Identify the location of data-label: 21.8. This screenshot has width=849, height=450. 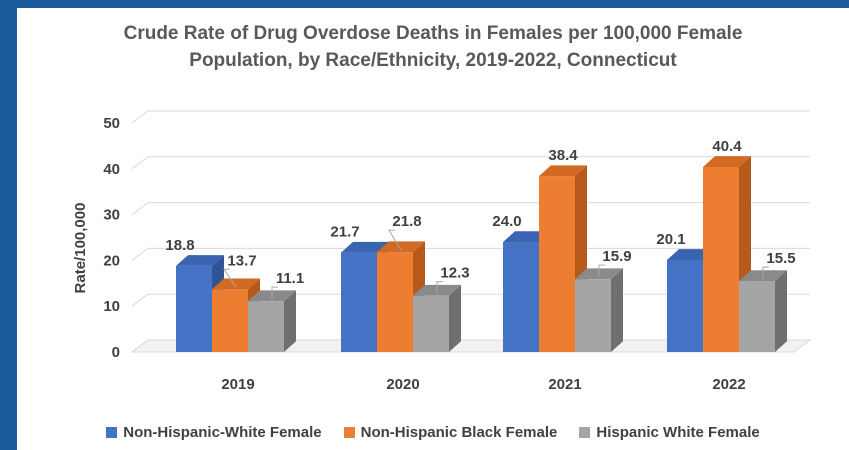
(406, 221).